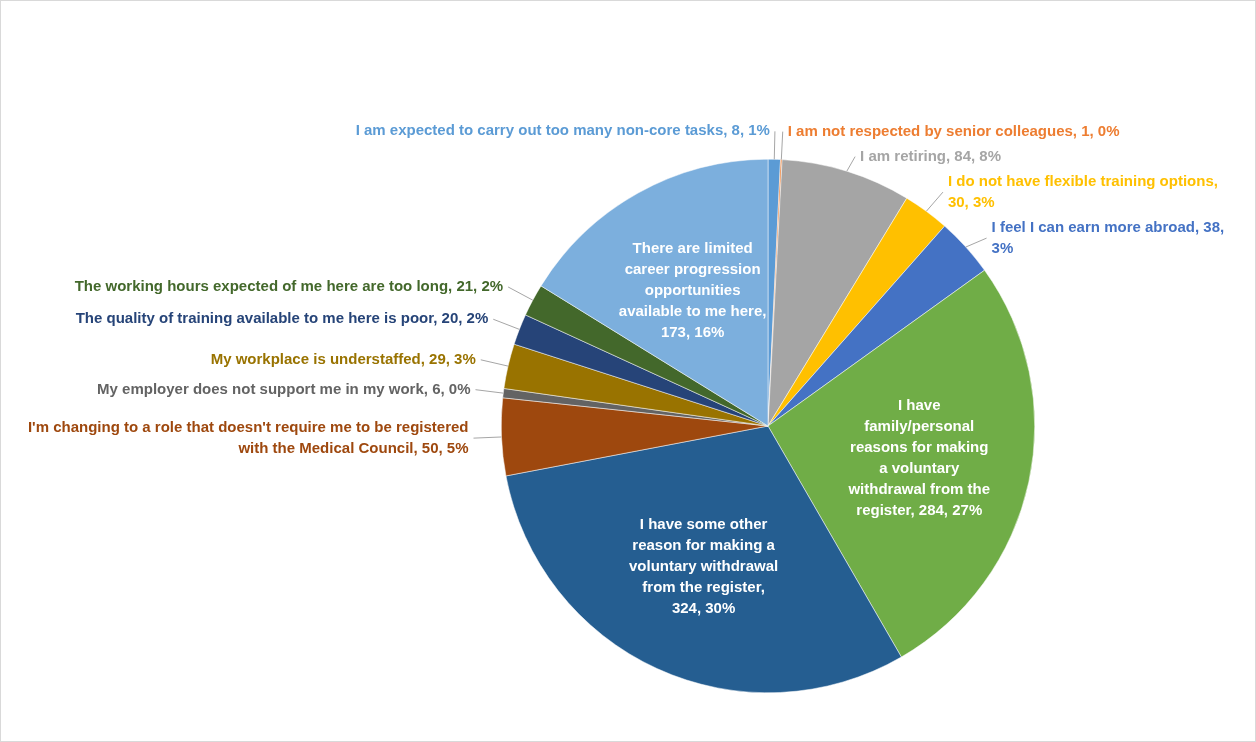 Image resolution: width=1256 pixels, height=742 pixels. What do you see at coordinates (1082, 190) in the screenshot?
I see `slice-label: I do not have flexible training options, 30, 3%` at bounding box center [1082, 190].